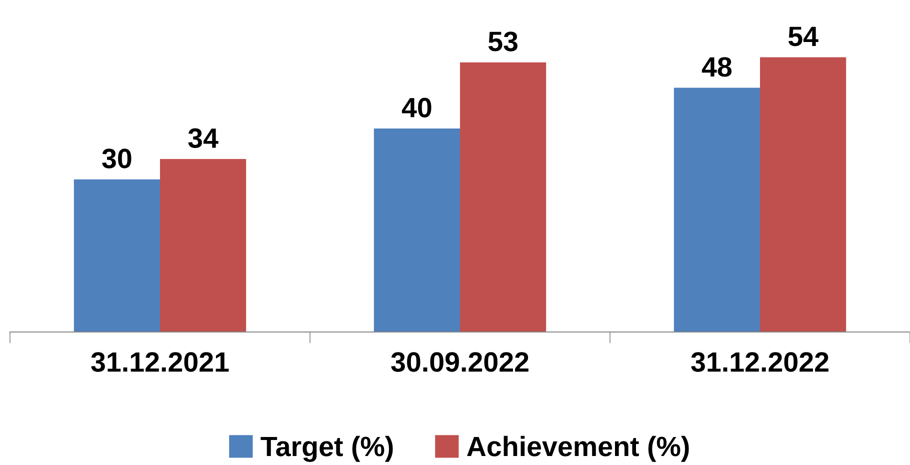 The height and width of the screenshot is (465, 910). Describe the element at coordinates (717, 67) in the screenshot. I see `data-label: 48` at that location.